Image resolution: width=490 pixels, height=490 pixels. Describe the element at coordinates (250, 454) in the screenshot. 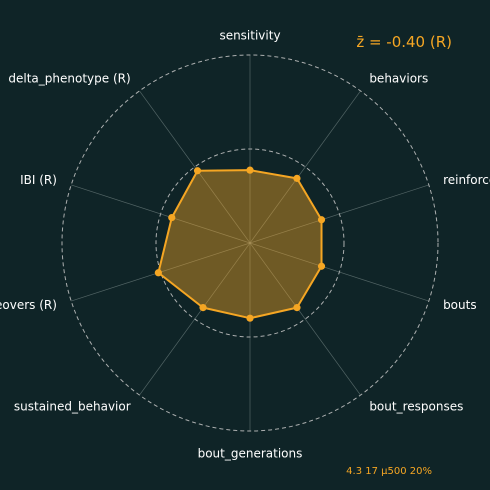

I see `axis-label-5: bout_generations` at that location.